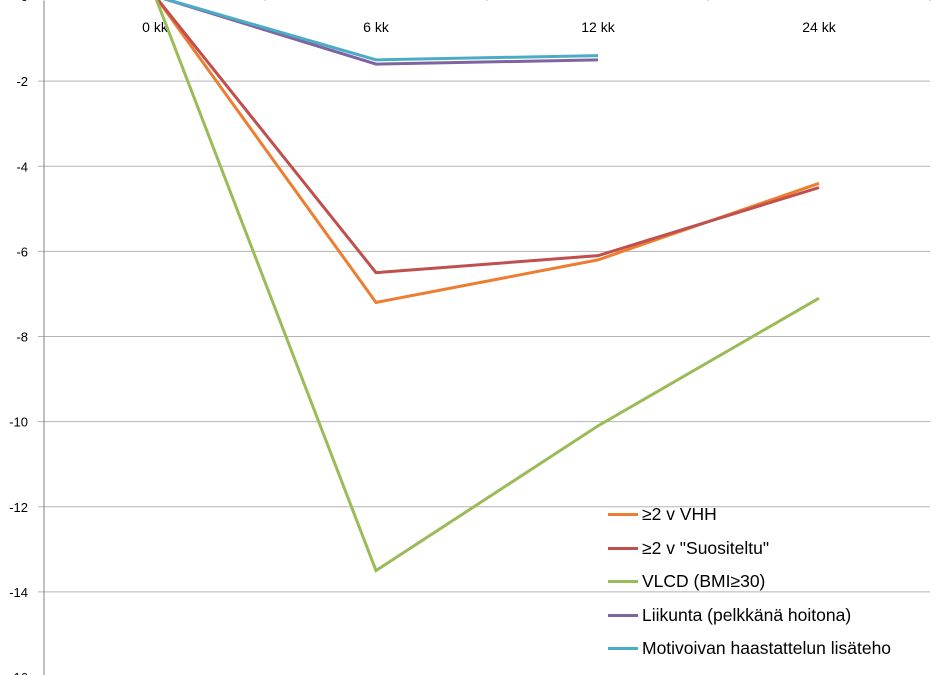 This screenshot has height=675, width=948. Describe the element at coordinates (679, 514) in the screenshot. I see `legend-label: ≥2 v VHH` at that location.